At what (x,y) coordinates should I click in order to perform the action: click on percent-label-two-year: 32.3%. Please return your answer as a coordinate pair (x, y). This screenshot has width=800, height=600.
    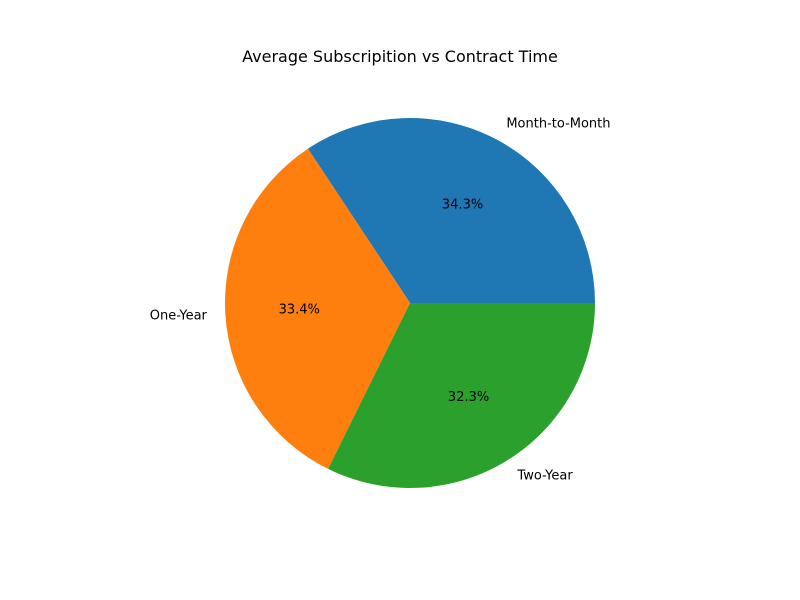
    Looking at the image, I should click on (468, 397).